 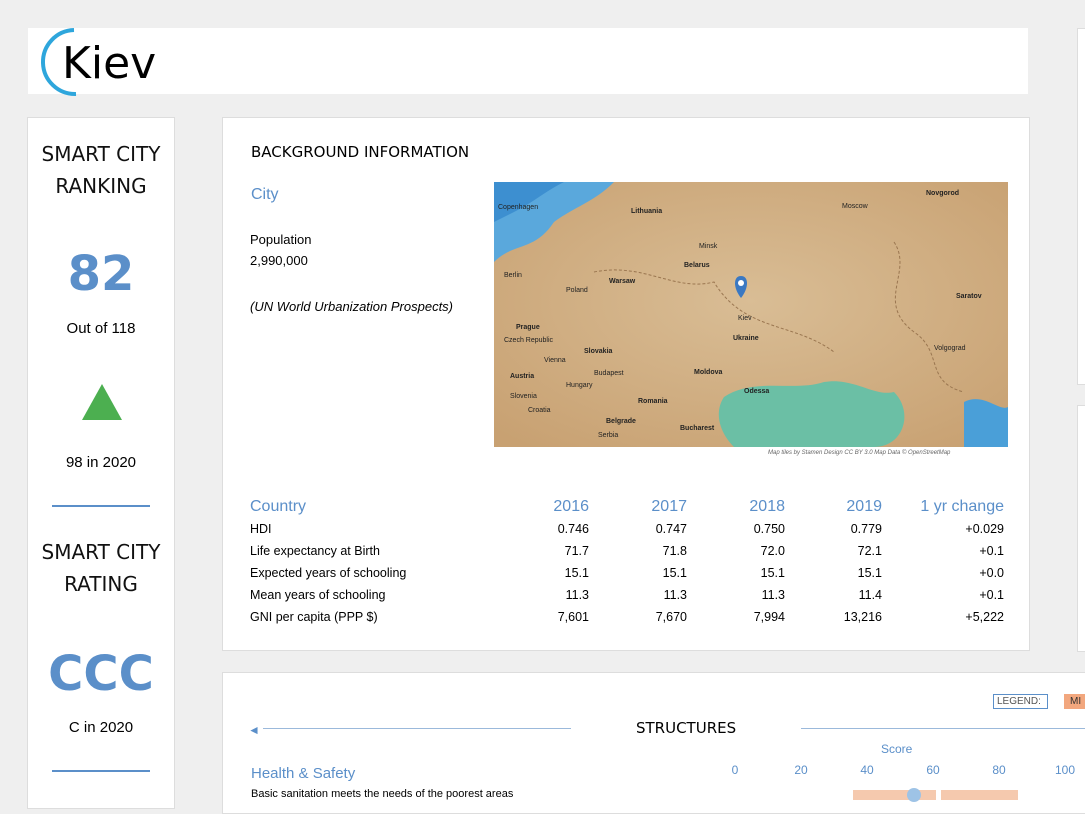 I want to click on map-label: Kiev, so click(x=745, y=318).